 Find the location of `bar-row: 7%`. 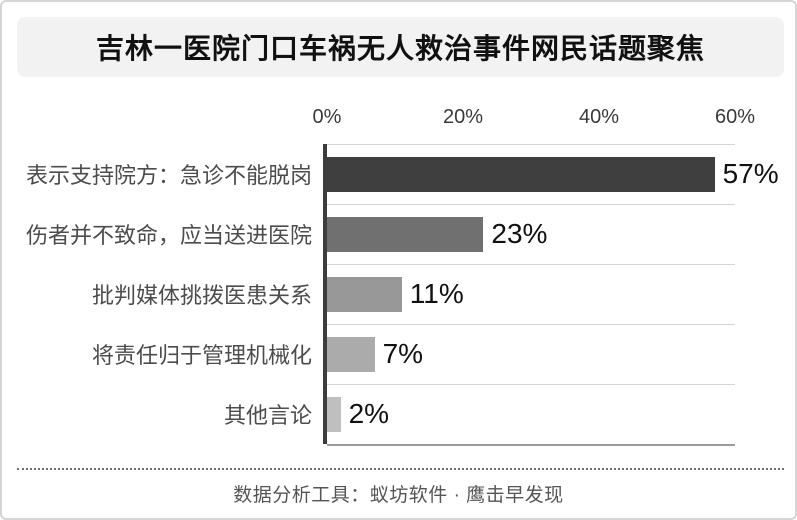

bar-row: 7% is located at coordinates (561, 354).